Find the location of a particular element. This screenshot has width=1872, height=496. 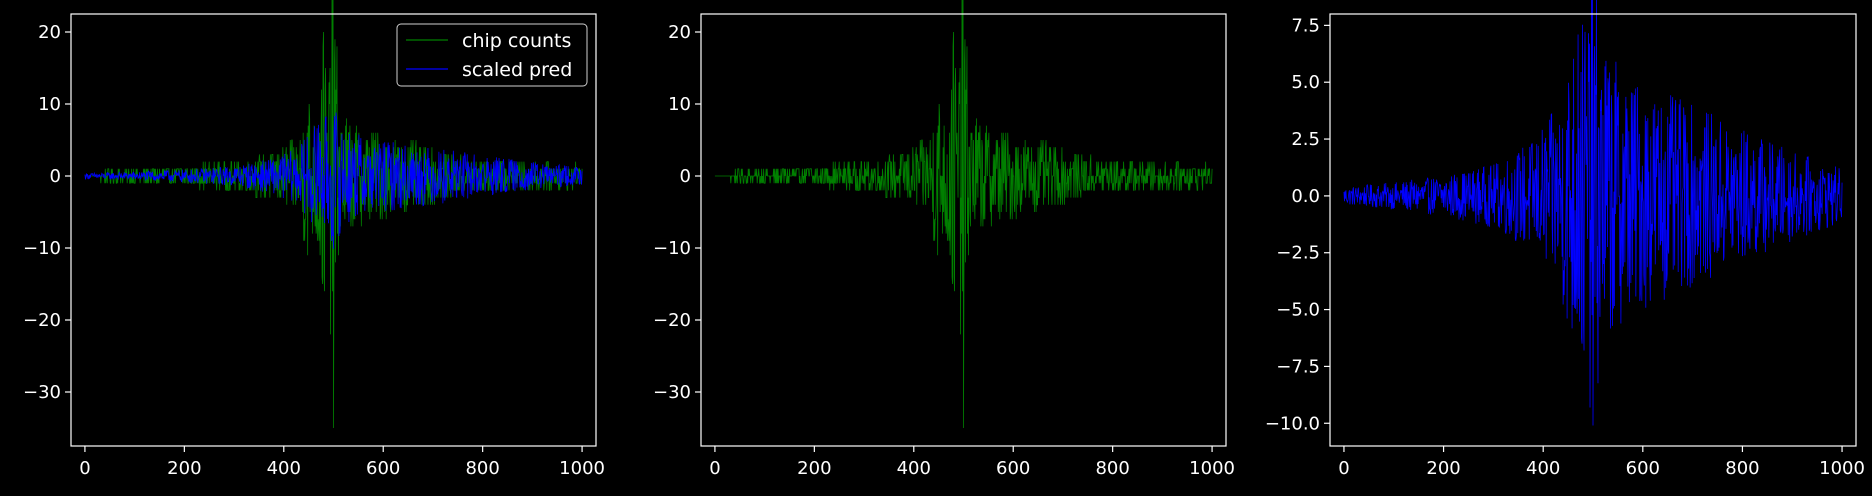

y-tick-label: 5.0 is located at coordinates (1305, 82).